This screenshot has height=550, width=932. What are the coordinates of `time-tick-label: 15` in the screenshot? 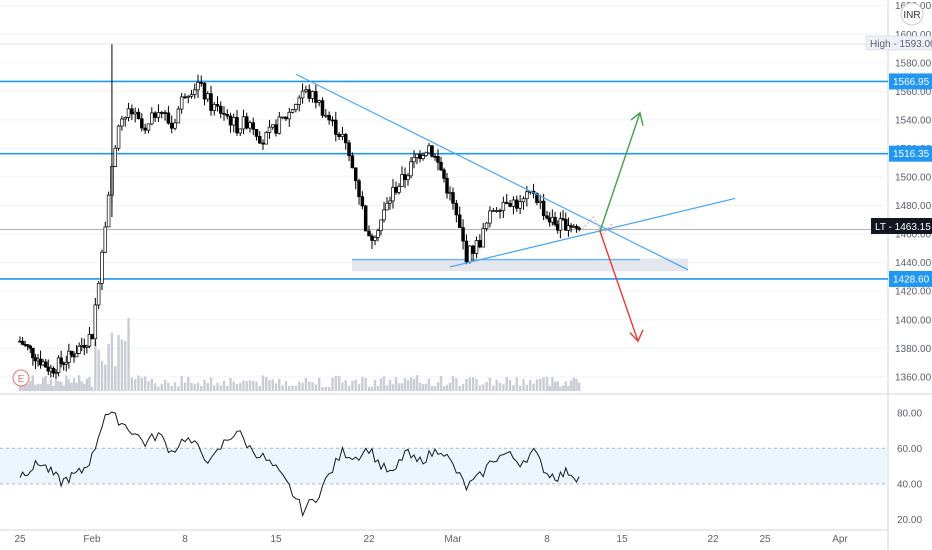 It's located at (276, 539).